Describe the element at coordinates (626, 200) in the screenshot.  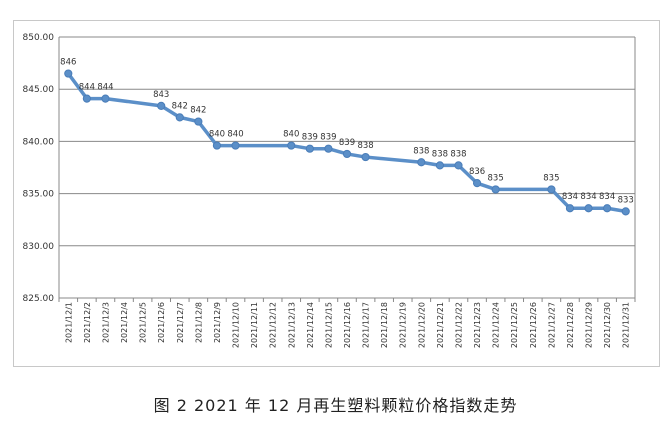
I see `data-label: 833` at that location.